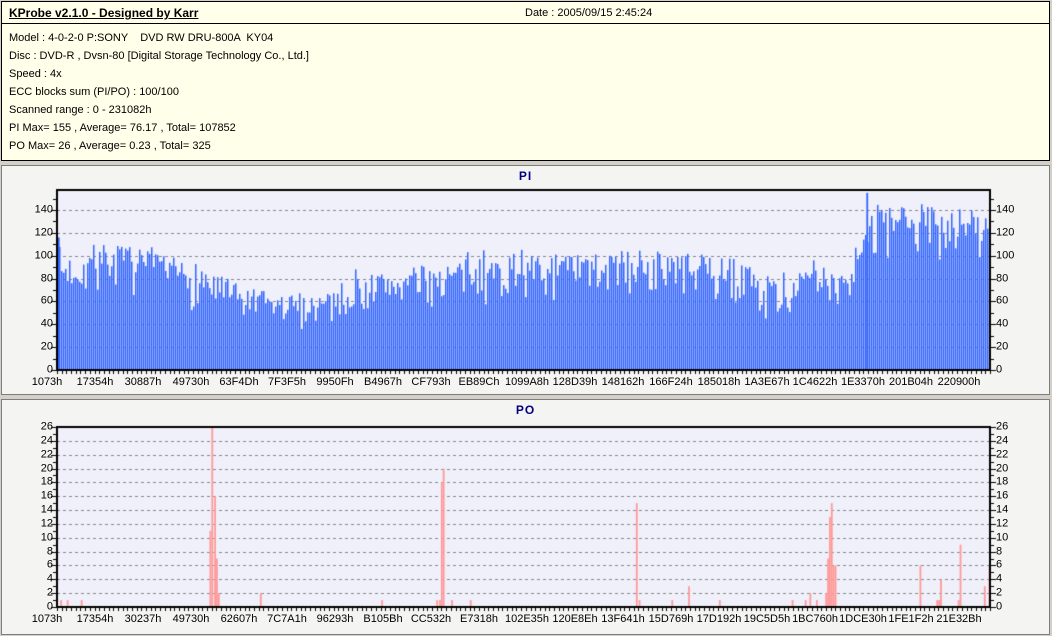 The image size is (1052, 636). I want to click on x-axis-label: 1C4622h, so click(815, 382).